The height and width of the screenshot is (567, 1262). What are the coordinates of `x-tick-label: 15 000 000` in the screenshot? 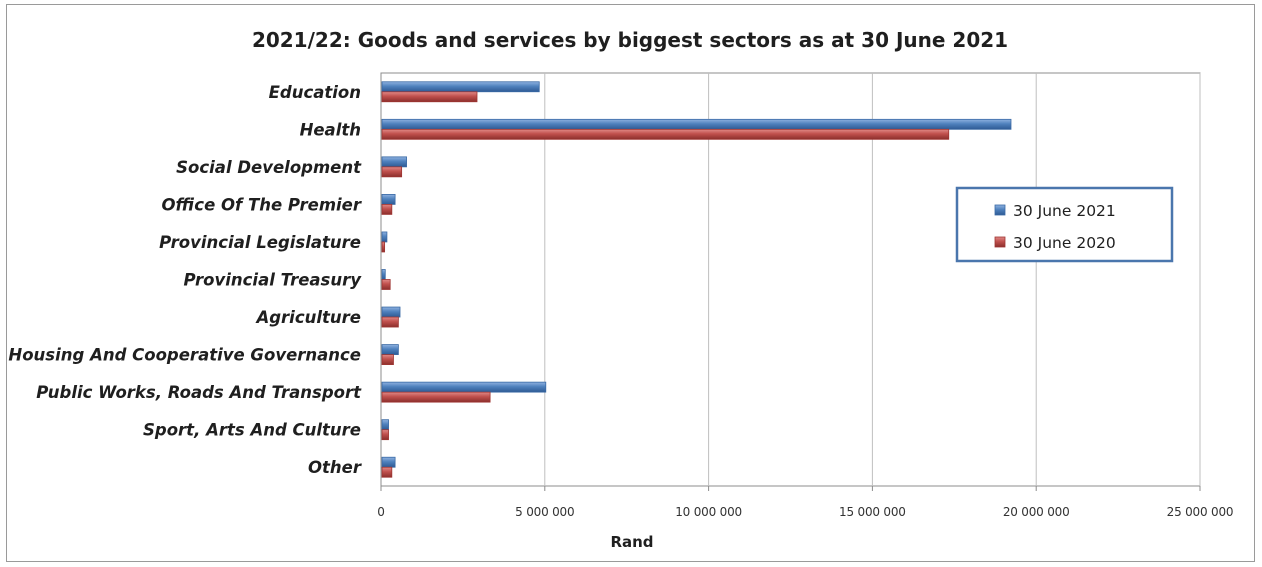 It's located at (872, 512).